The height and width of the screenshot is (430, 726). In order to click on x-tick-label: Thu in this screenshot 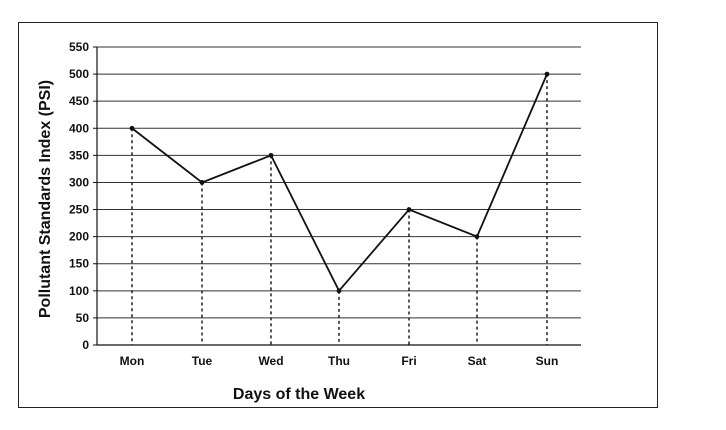, I will do `click(339, 361)`.